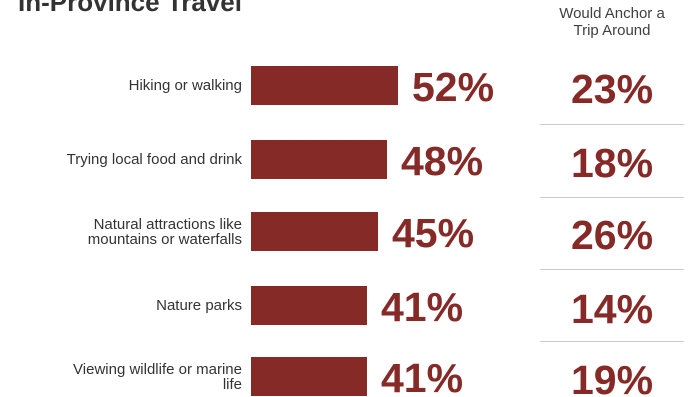  I want to click on category-label: Nature parks, so click(122, 305).